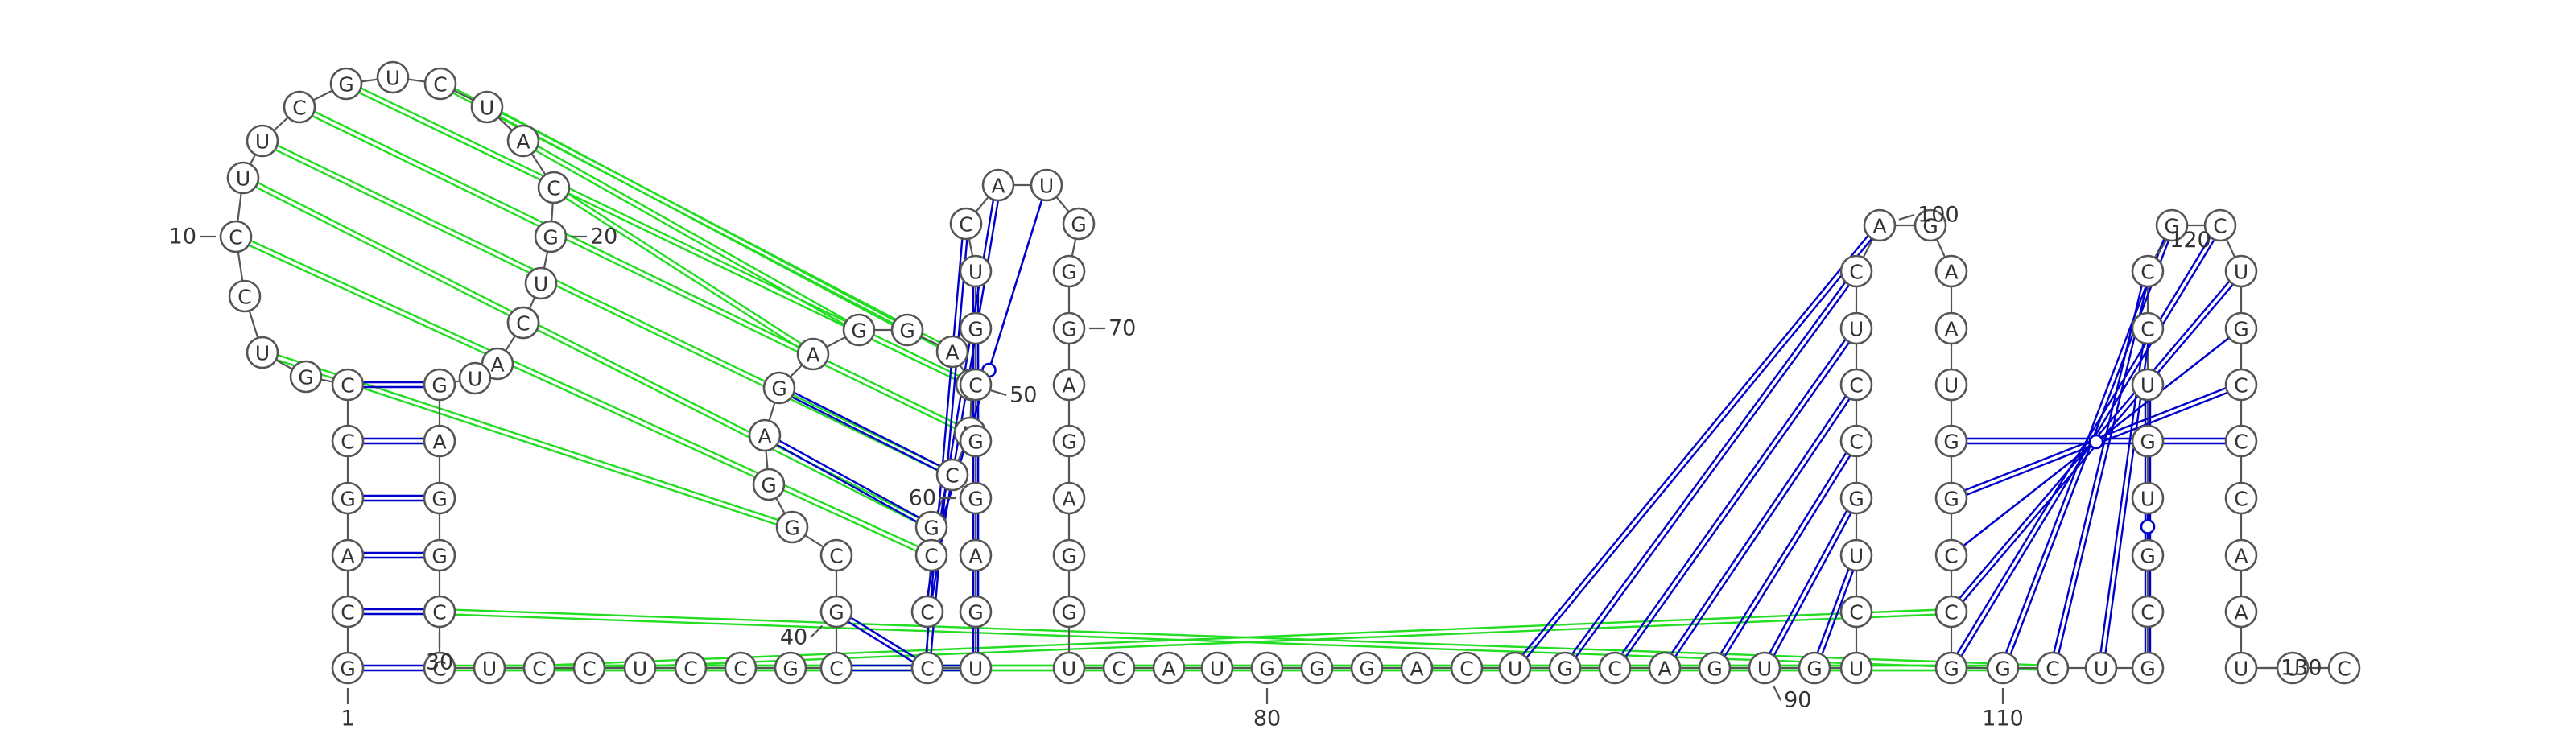 This screenshot has width=2576, height=746. I want to click on number-label-130: 130, so click(2301, 668).